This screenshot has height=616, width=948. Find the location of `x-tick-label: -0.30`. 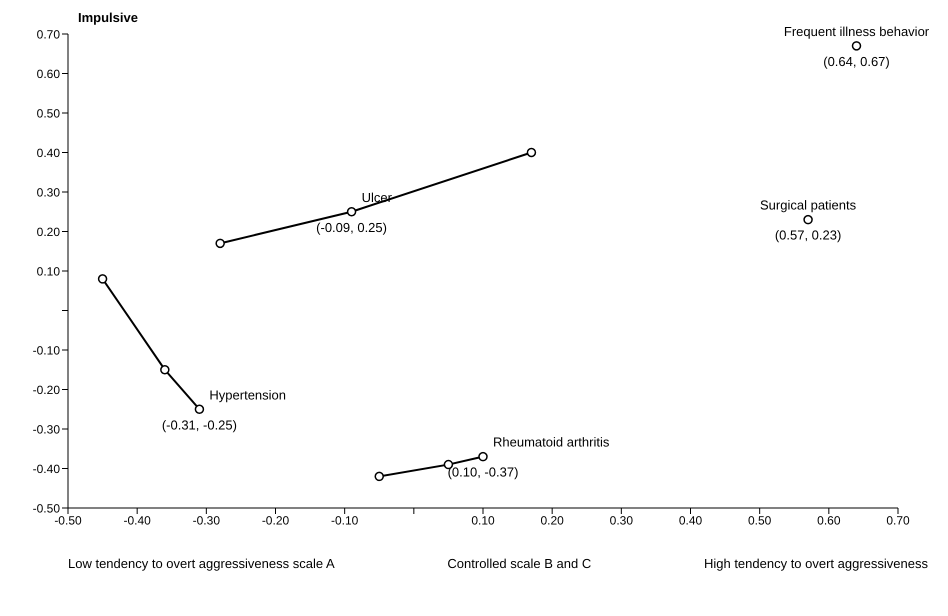

x-tick-label: -0.30 is located at coordinates (206, 521).